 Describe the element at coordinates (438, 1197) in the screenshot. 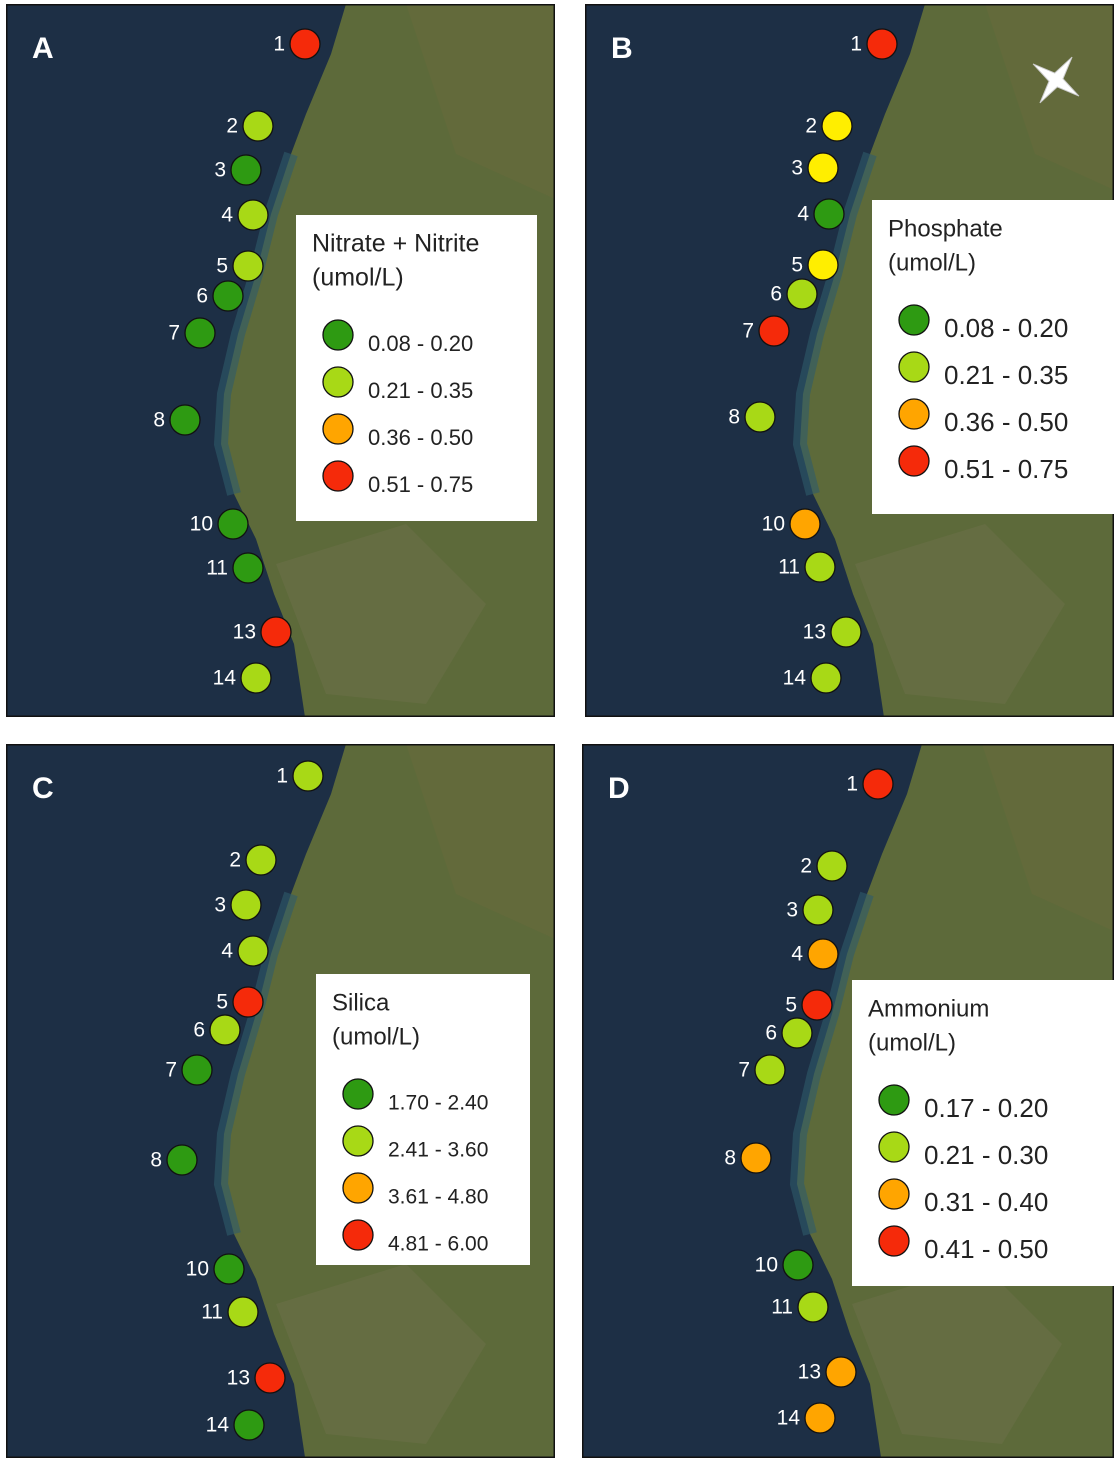

I see `legend-label: 3.61 - 4.80` at that location.